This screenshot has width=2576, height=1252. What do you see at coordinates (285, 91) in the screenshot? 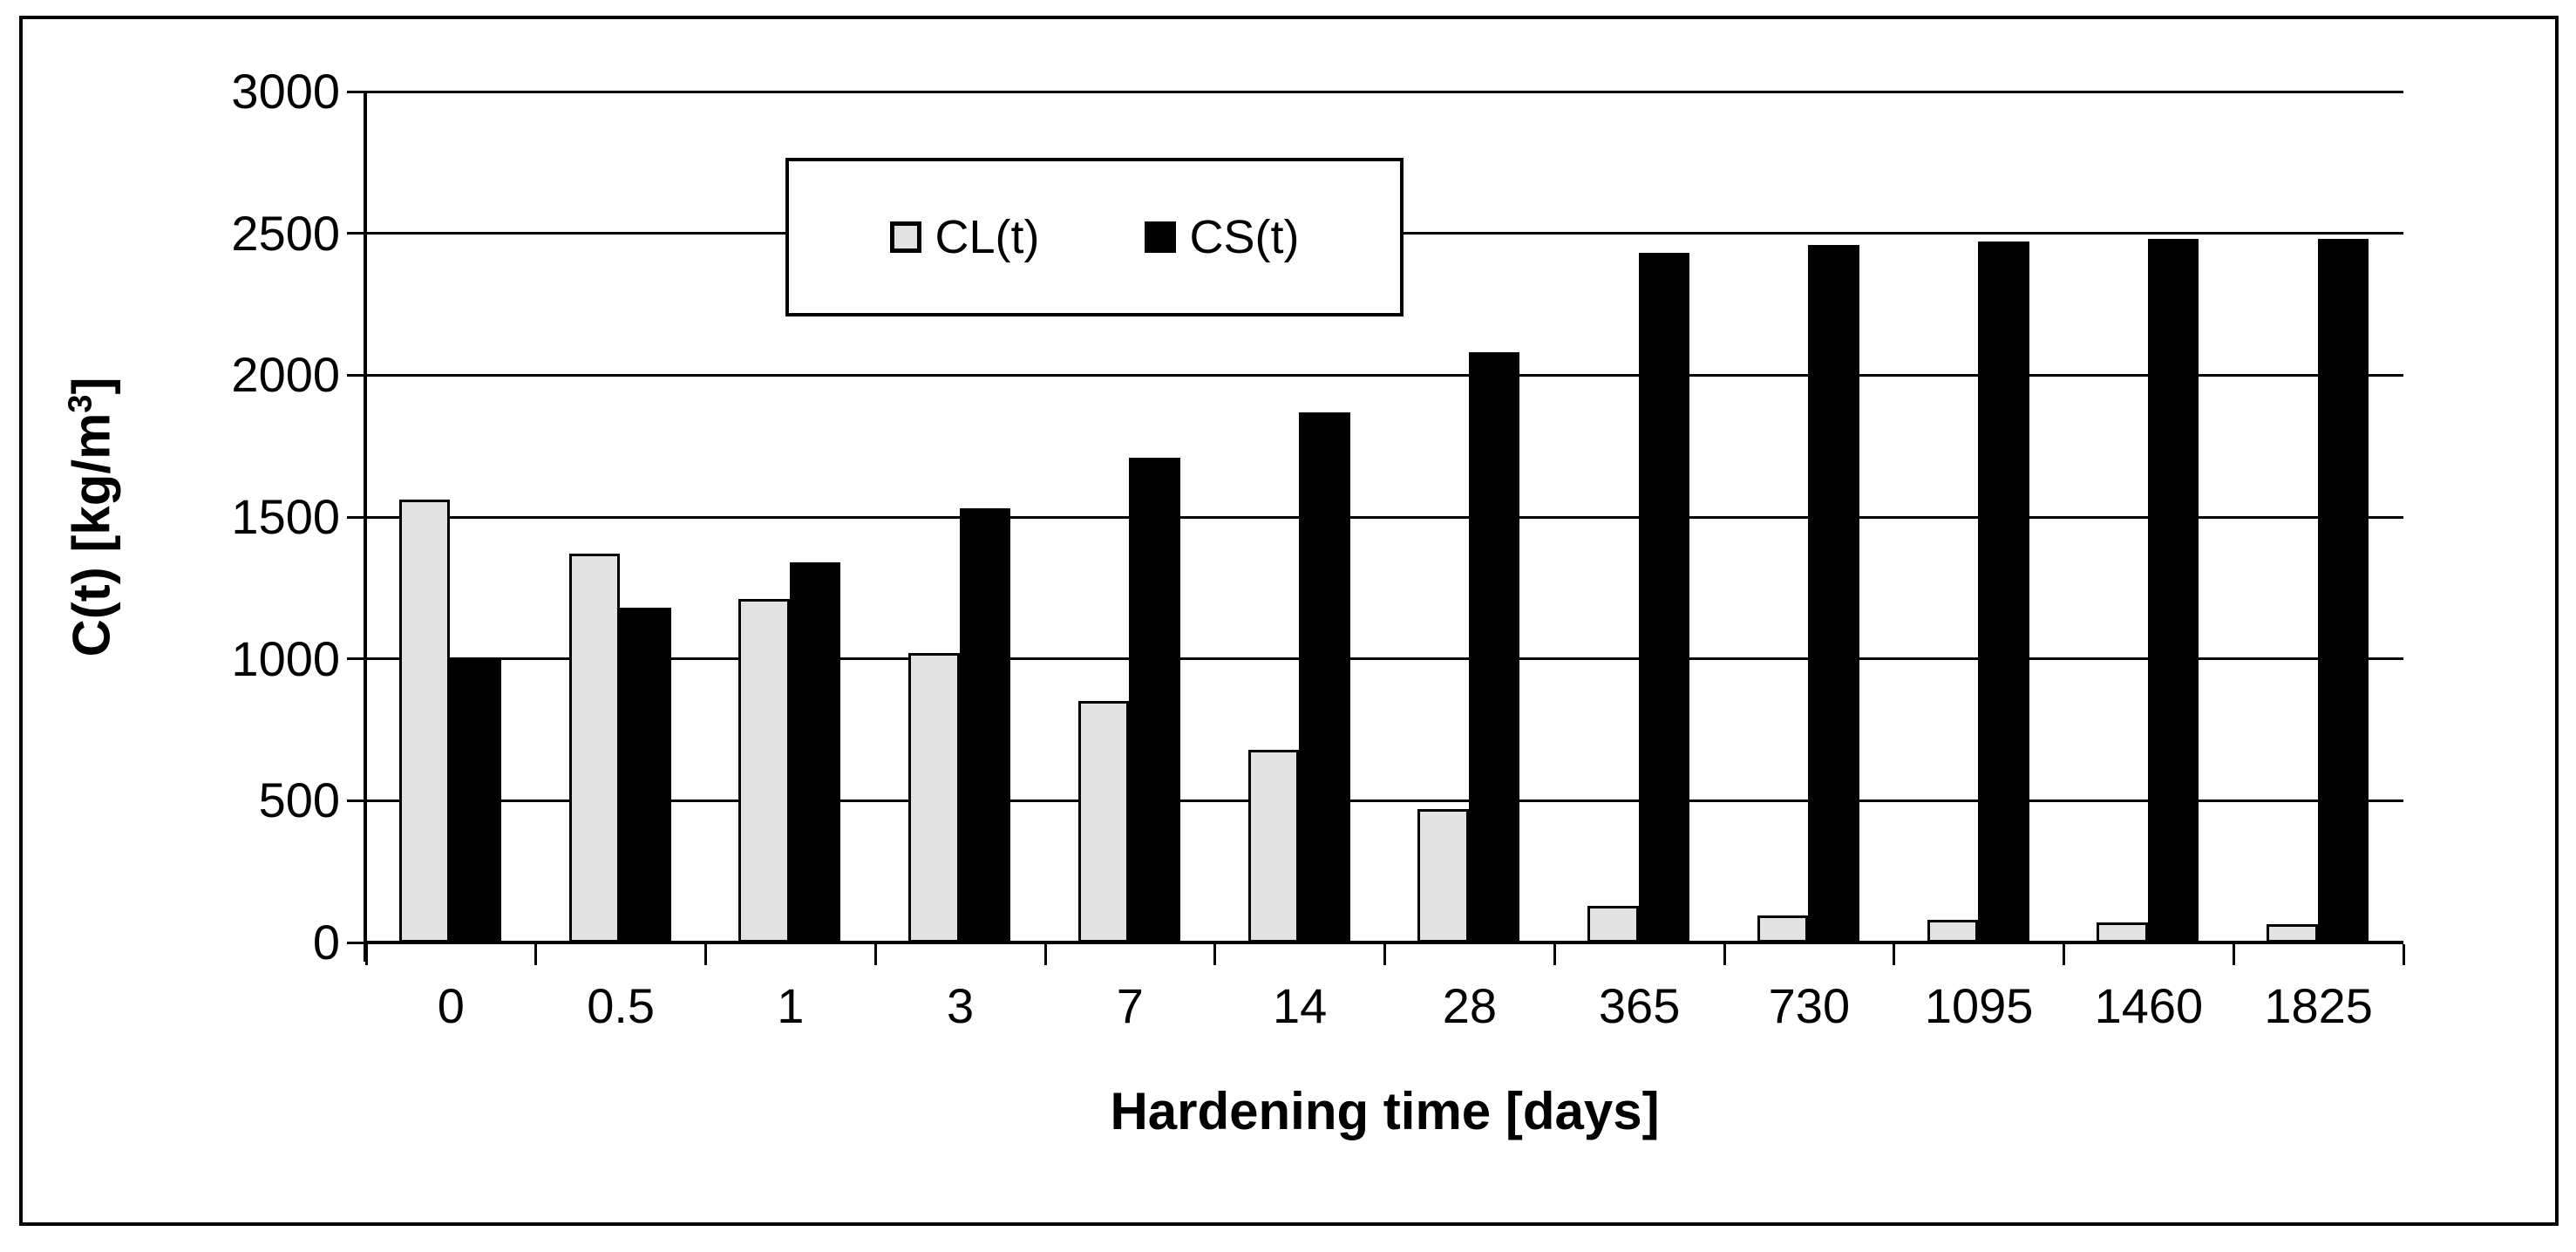
I see `y-tick-label-3000: 3000` at bounding box center [285, 91].